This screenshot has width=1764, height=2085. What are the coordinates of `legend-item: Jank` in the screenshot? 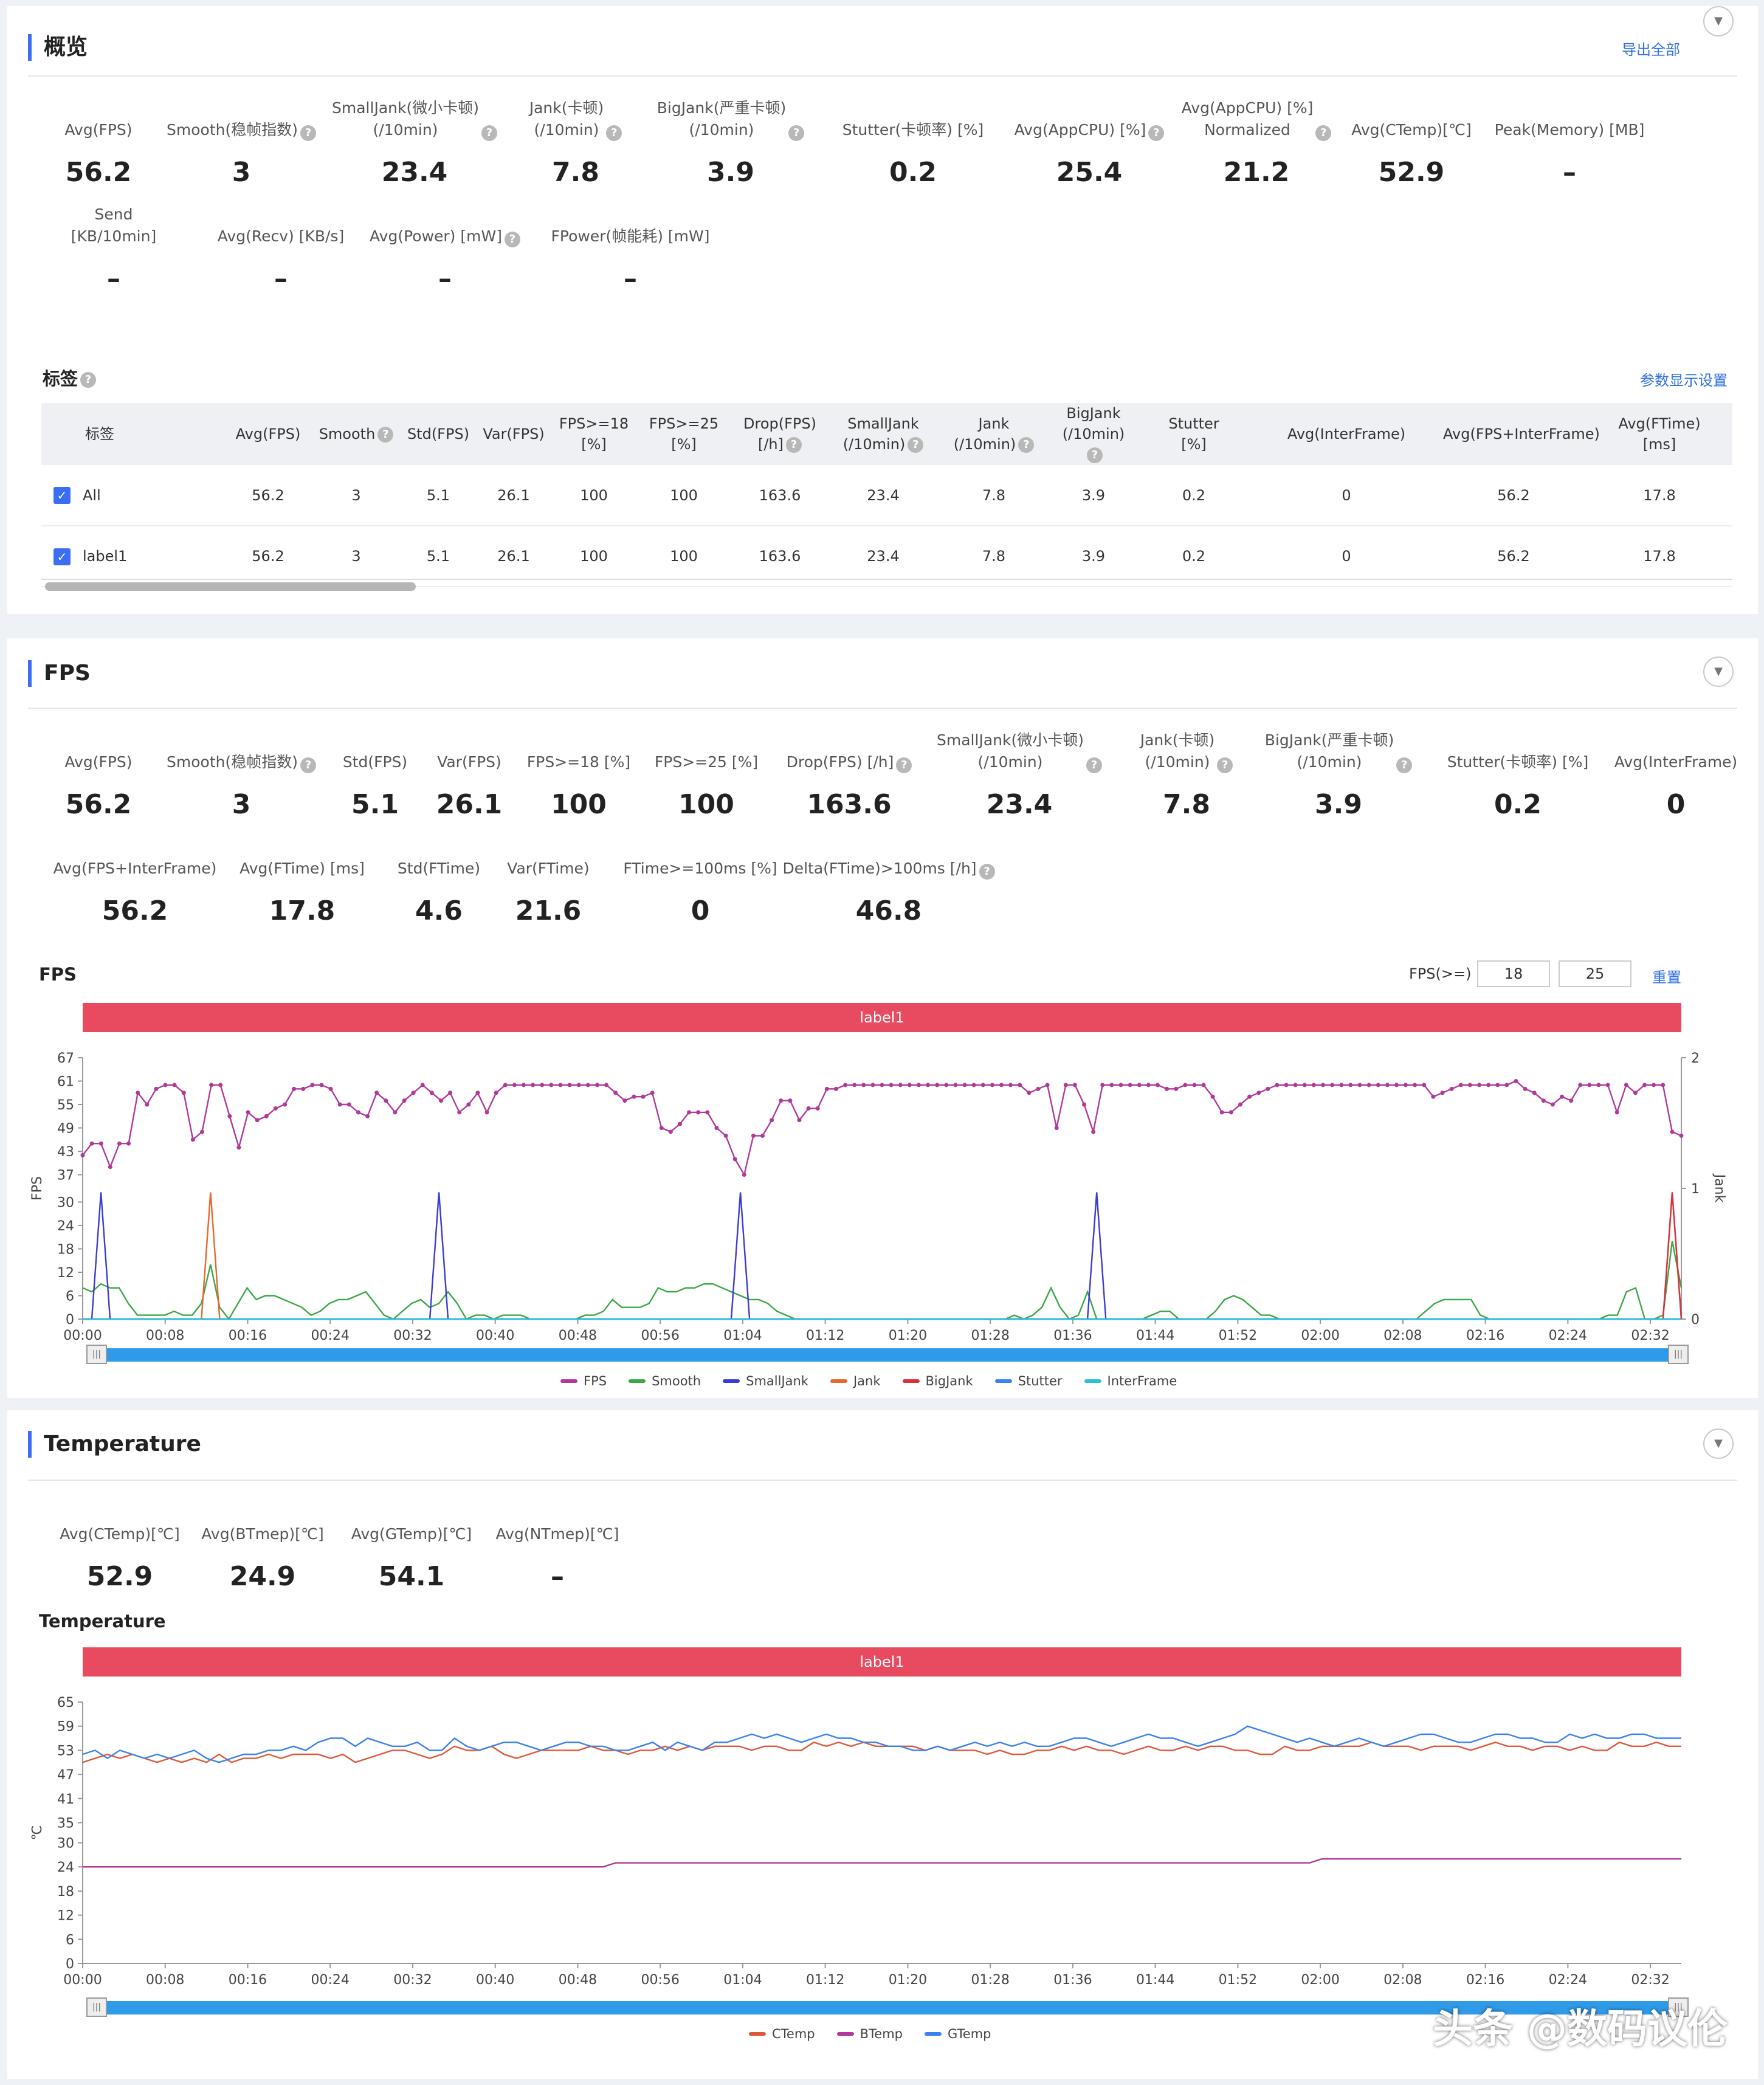 It's located at (855, 1381).